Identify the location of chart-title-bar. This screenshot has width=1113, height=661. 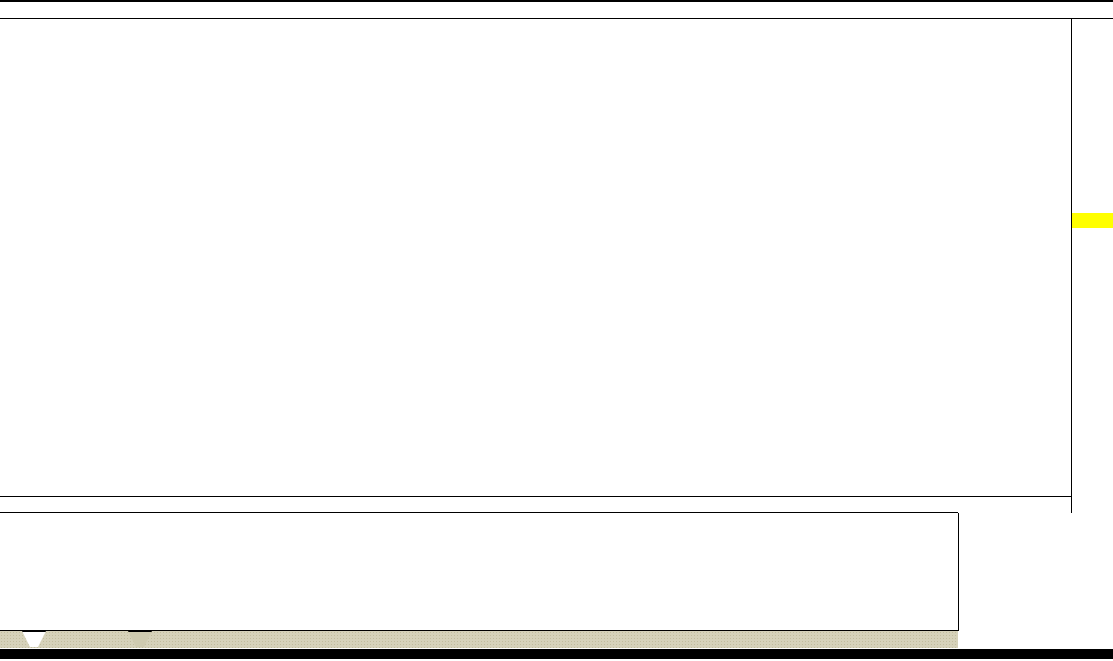
(556, 10).